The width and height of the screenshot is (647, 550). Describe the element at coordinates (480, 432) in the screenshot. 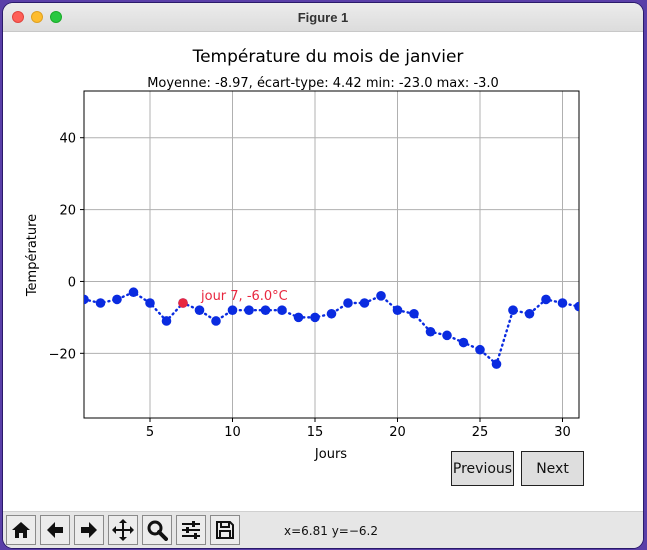

I see `x-tick-label: 25` at that location.